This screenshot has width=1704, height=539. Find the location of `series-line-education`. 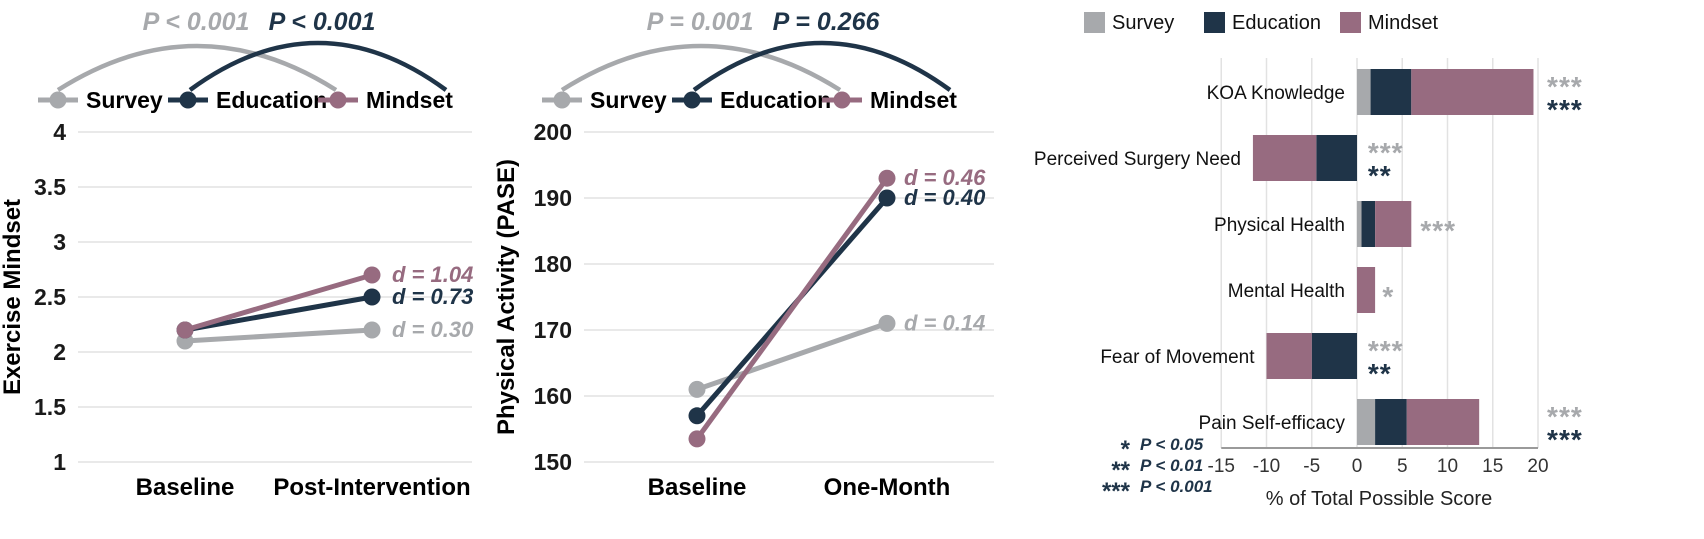

series-line-education is located at coordinates (278, 313).